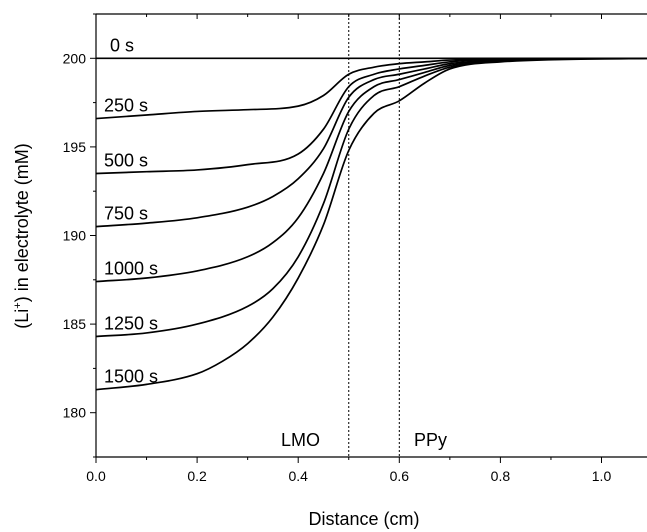  I want to click on y-tick-label: 185, so click(75, 324).